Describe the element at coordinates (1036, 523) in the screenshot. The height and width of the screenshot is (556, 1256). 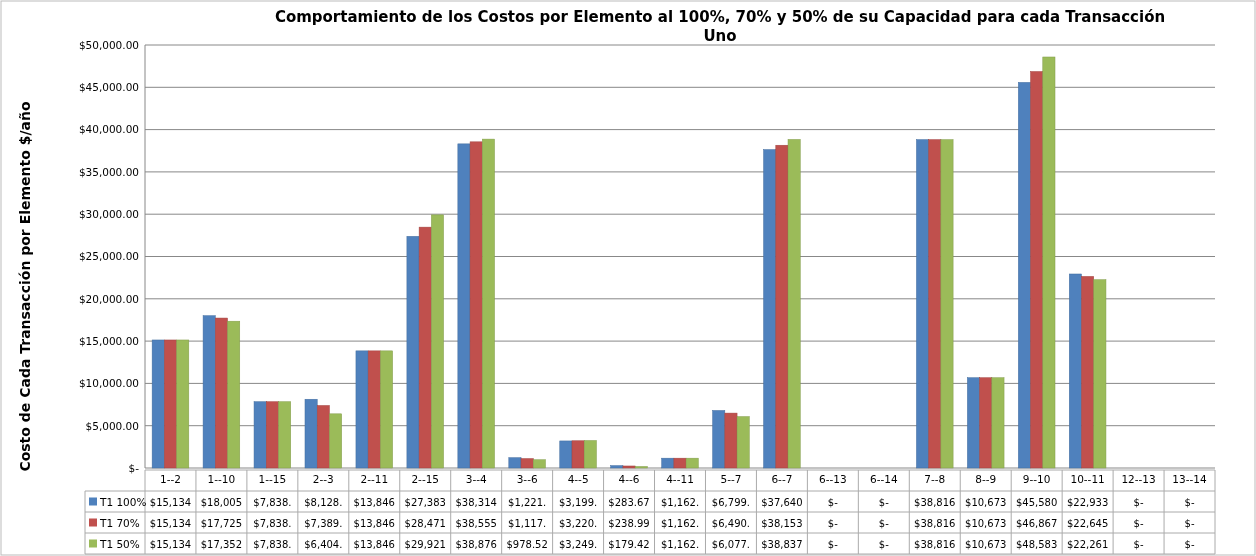
I see `data-label: $46,867` at that location.